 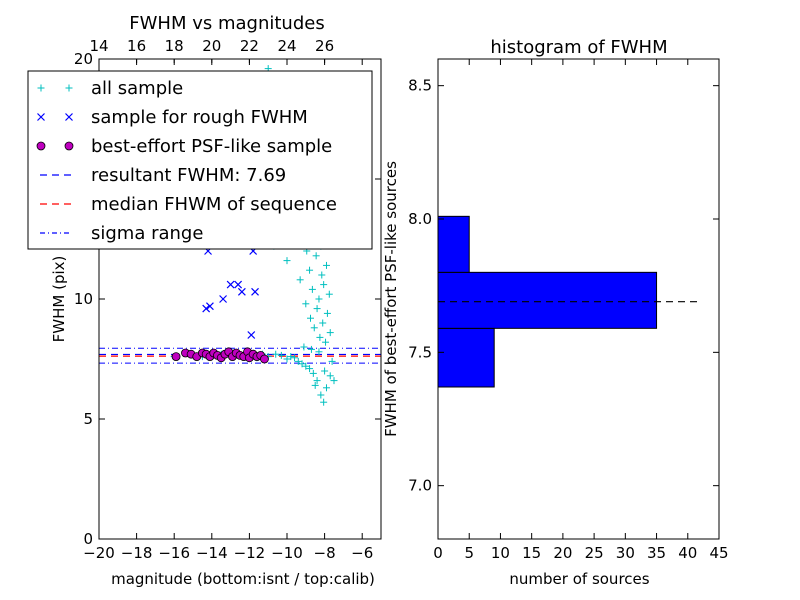 What do you see at coordinates (211, 146) in the screenshot?
I see `legend-label: best-effort PSF-like sample` at bounding box center [211, 146].